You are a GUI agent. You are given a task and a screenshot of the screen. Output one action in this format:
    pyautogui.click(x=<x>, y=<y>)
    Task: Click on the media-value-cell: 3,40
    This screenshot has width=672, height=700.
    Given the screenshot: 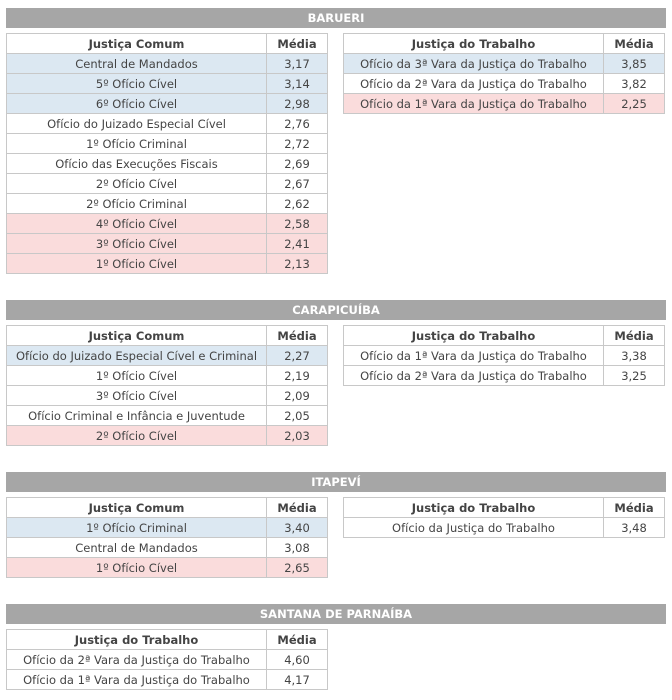 What is the action you would take?
    pyautogui.click(x=297, y=527)
    